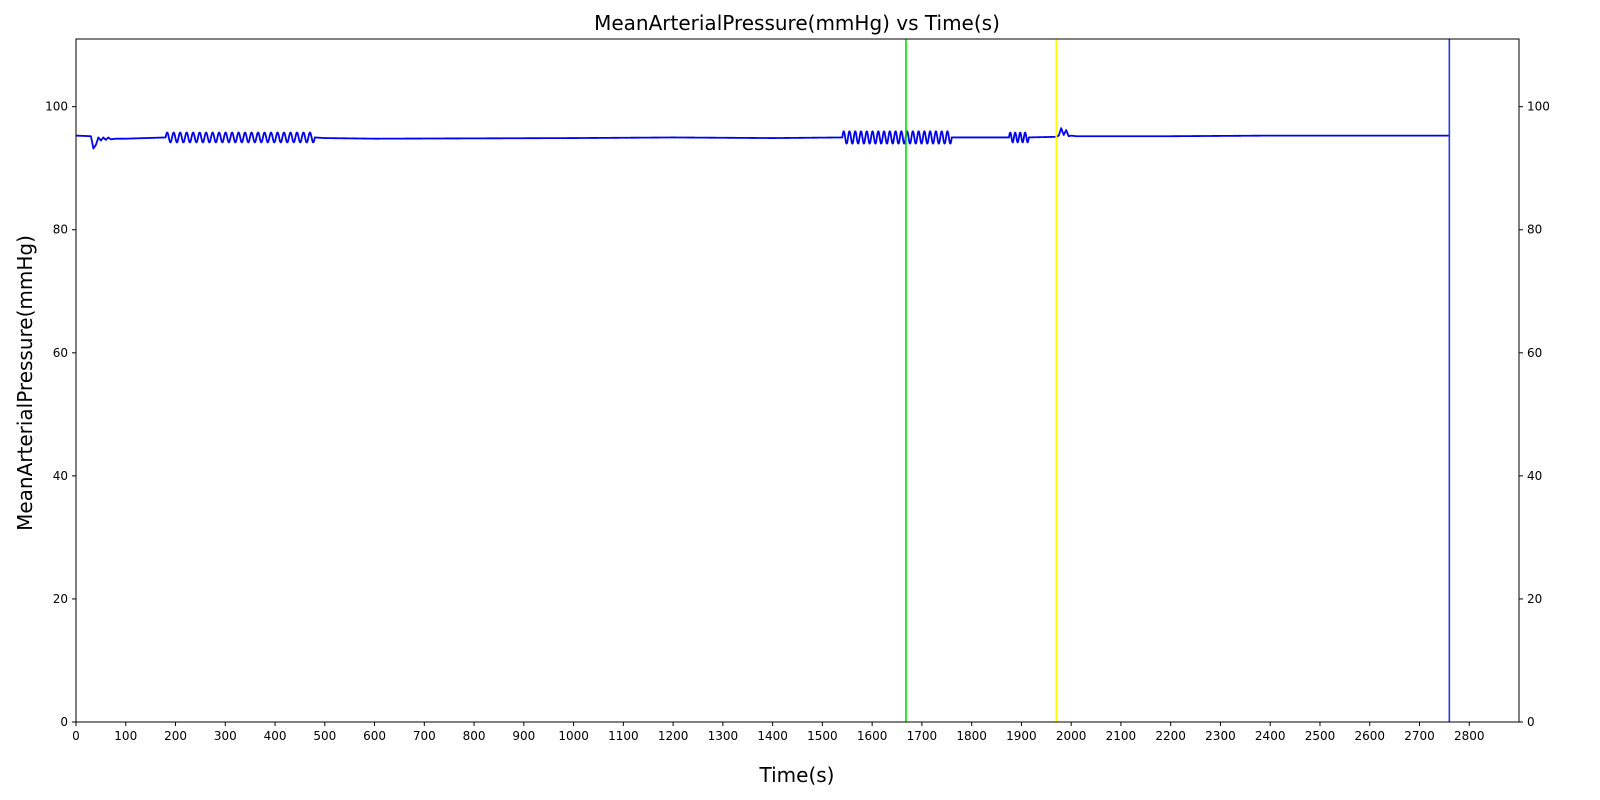 Image resolution: width=1600 pixels, height=800 pixels. I want to click on x-tick-label: 2100, so click(1121, 736).